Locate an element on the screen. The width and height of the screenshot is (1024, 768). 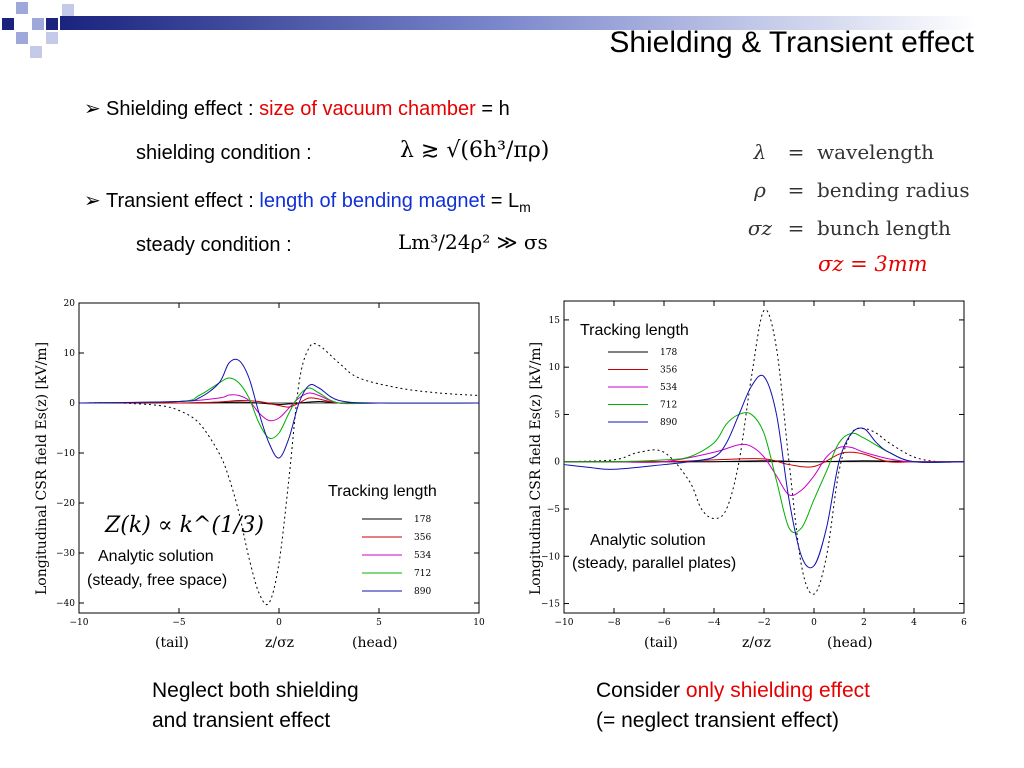
left-chart-legend-label: 712 is located at coordinates (422, 574).